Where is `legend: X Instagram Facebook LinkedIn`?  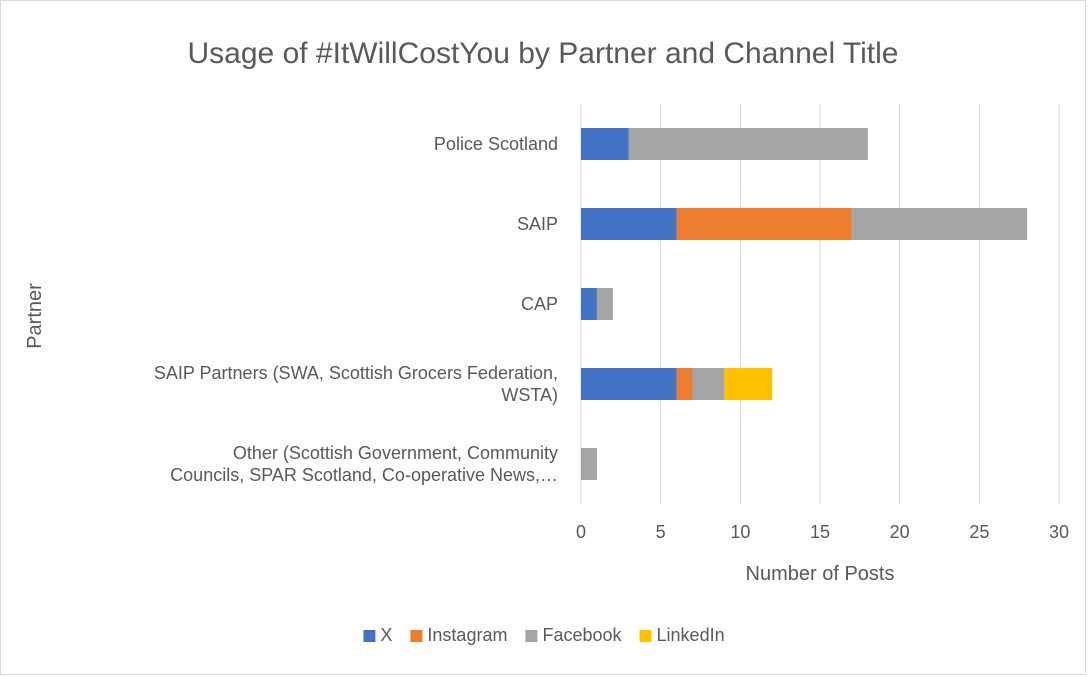 legend: X Instagram Facebook LinkedIn is located at coordinates (544, 635).